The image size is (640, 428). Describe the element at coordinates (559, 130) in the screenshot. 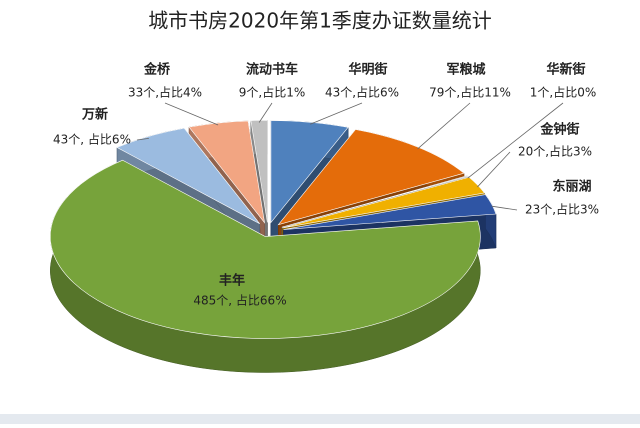

I see `slice-name: 金钟街` at that location.